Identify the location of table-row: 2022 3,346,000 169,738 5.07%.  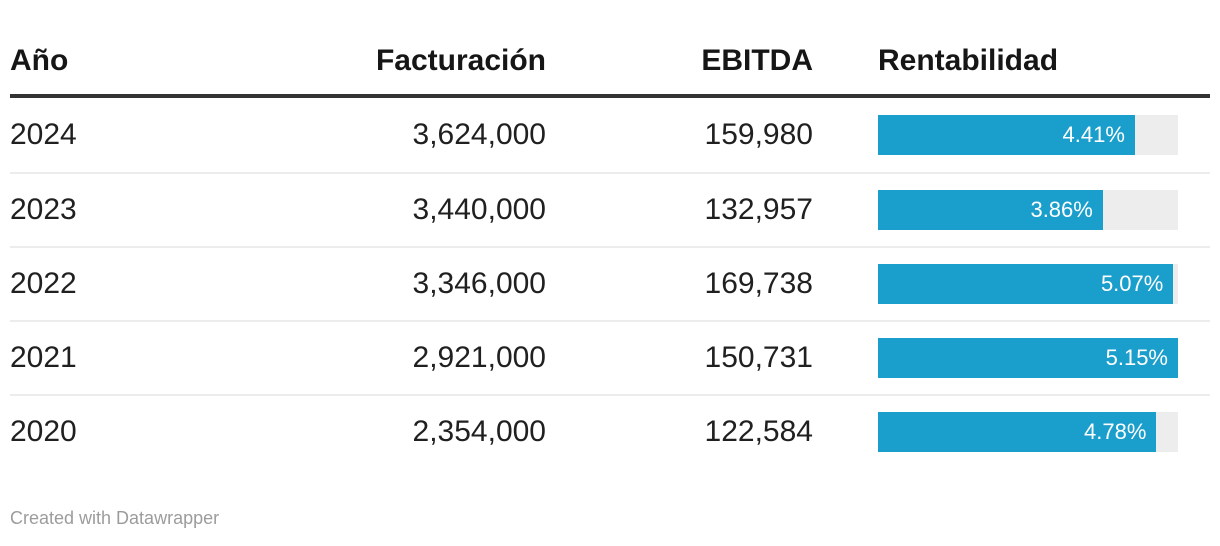
(610, 283).